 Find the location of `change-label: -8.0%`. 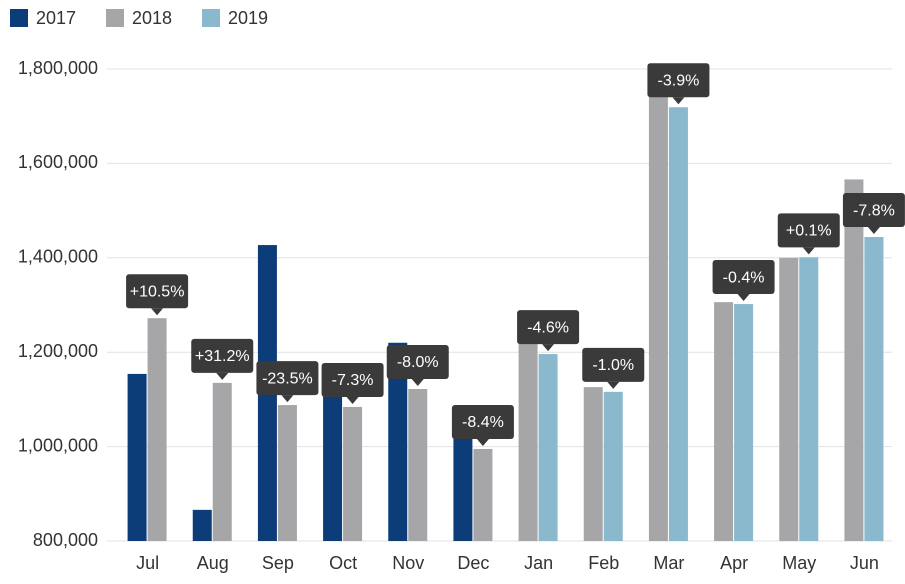

change-label: -8.0% is located at coordinates (418, 362).